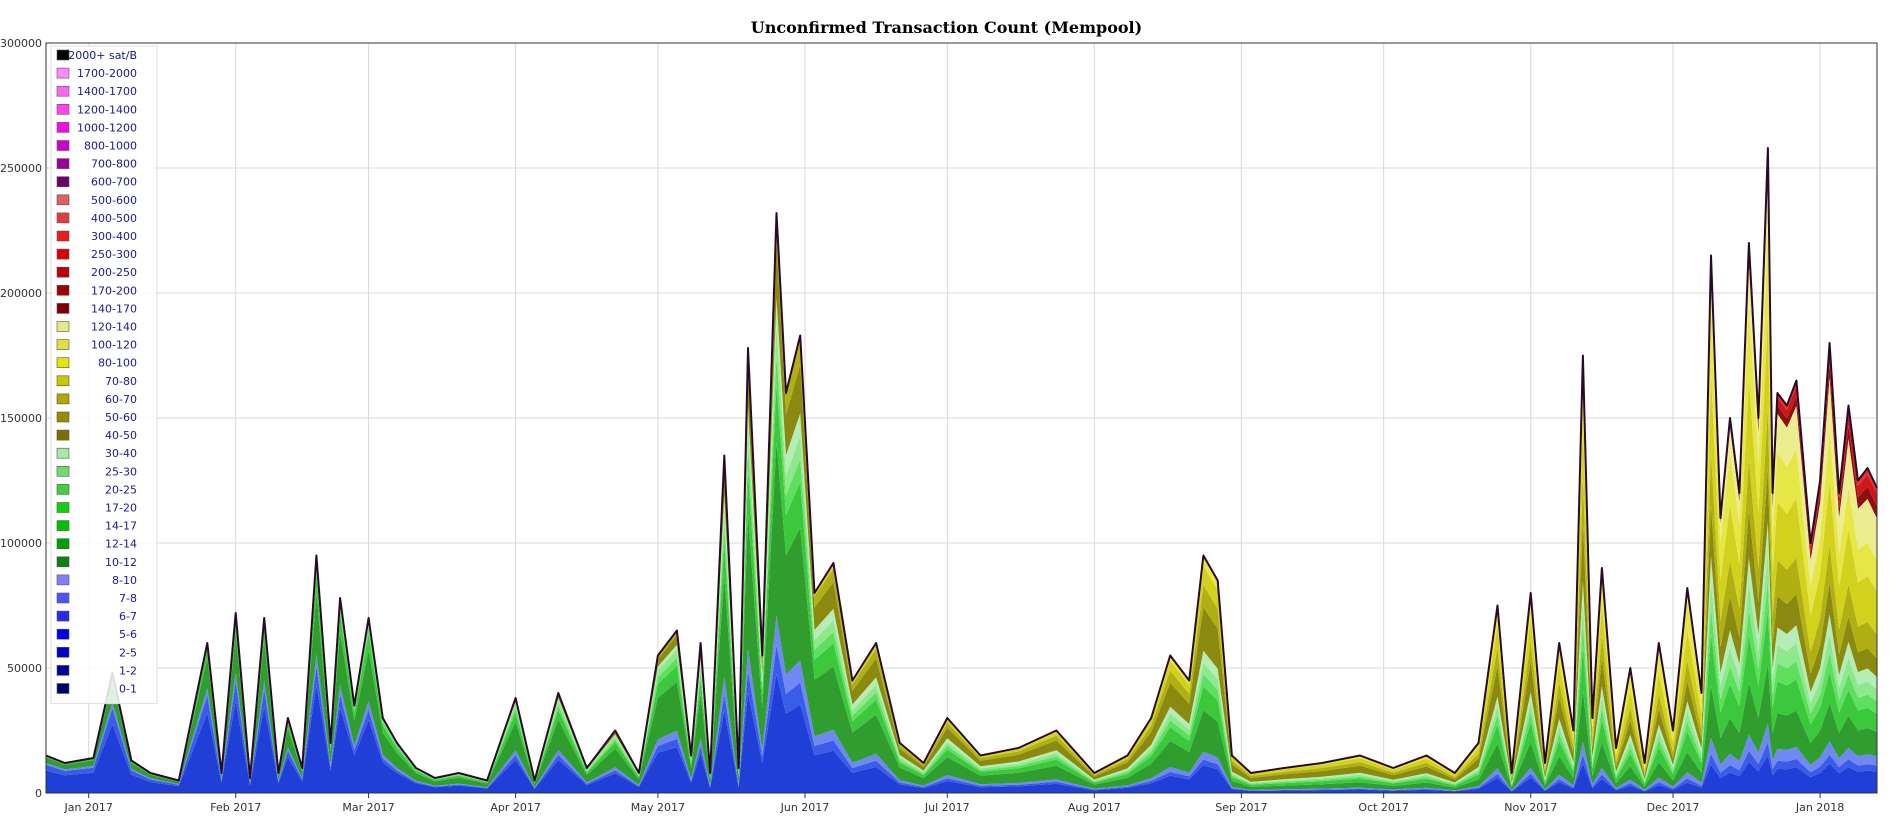 The height and width of the screenshot is (827, 1893). I want to click on x-tick-label: Jan 2018, so click(1819, 807).